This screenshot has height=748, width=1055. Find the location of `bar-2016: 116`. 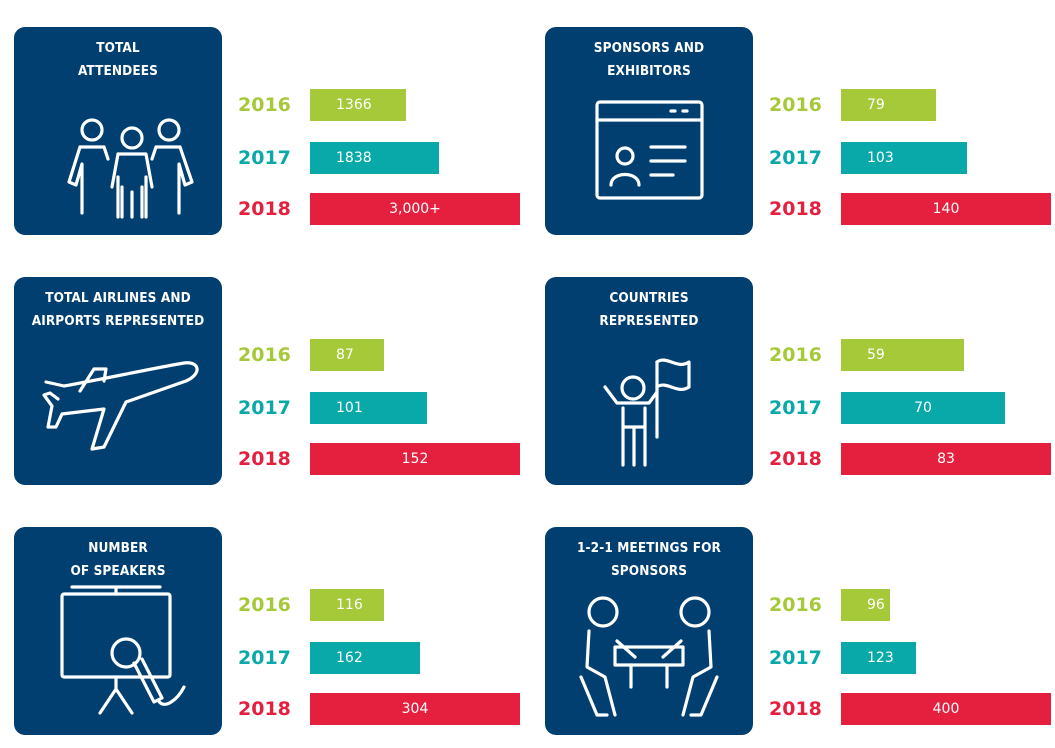

bar-2016: 116 is located at coordinates (347, 605).